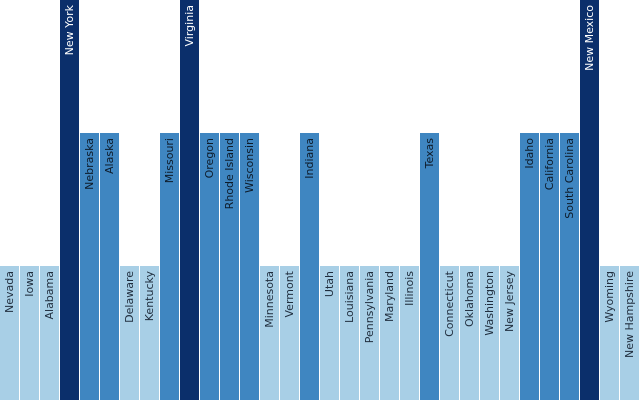  I want to click on bar-label-south-carolina: South Carolina, so click(569, 178).